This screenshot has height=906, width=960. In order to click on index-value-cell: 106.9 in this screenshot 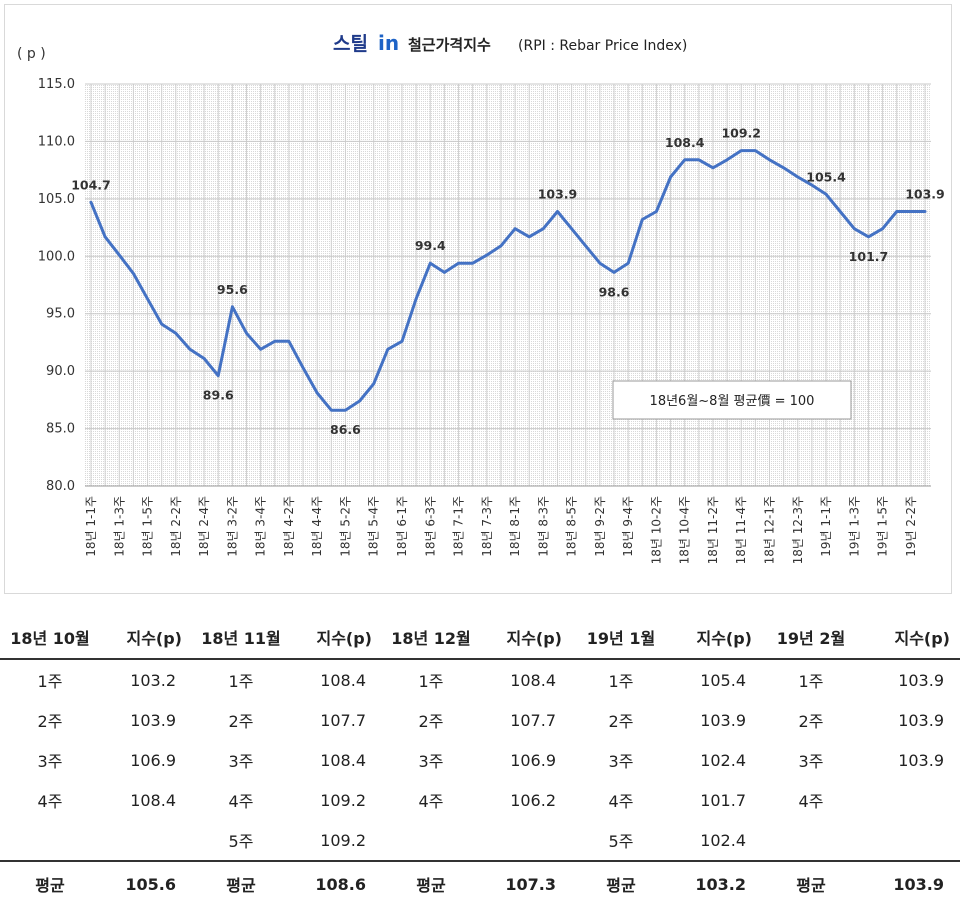, I will do `click(533, 760)`.